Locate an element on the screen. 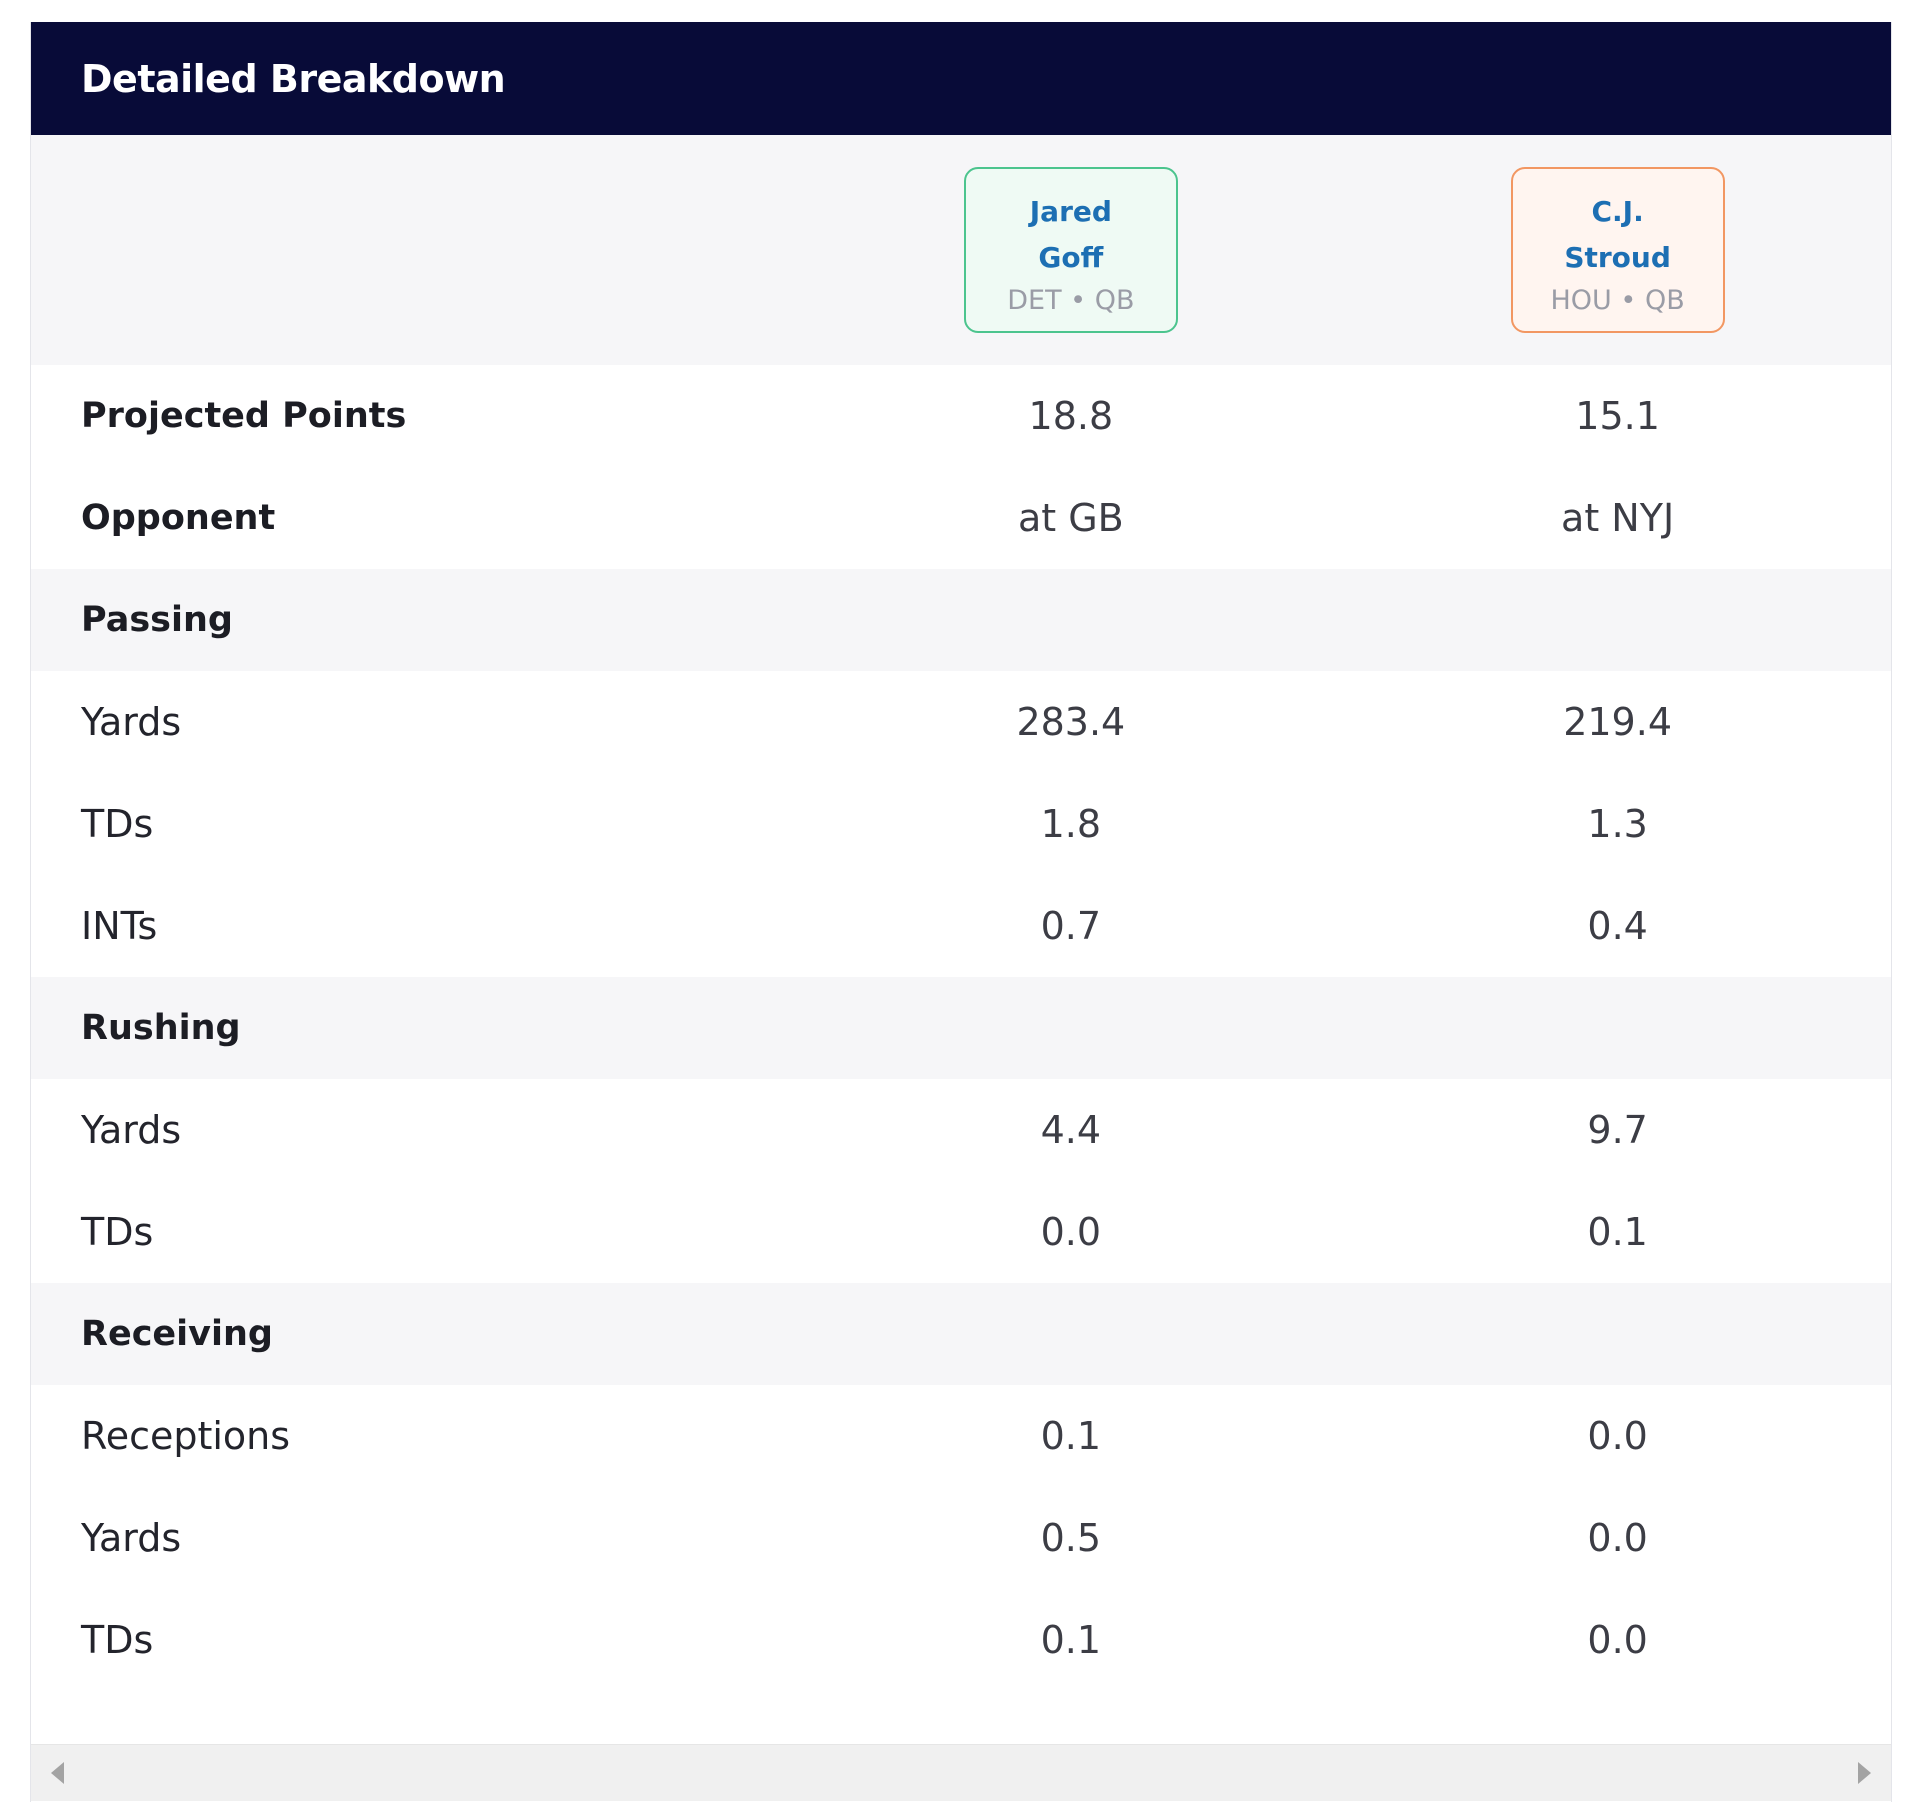 This screenshot has height=1802, width=1920. player2-value: at NYJ is located at coordinates (1618, 518).